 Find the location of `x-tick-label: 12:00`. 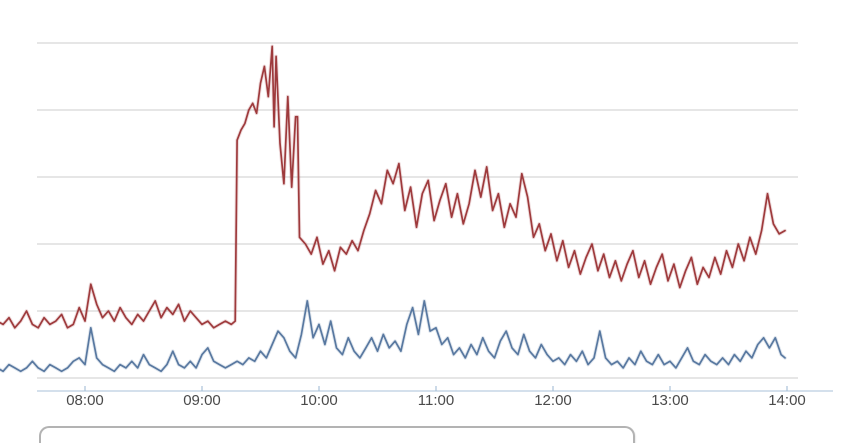

x-tick-label: 12:00 is located at coordinates (553, 400).